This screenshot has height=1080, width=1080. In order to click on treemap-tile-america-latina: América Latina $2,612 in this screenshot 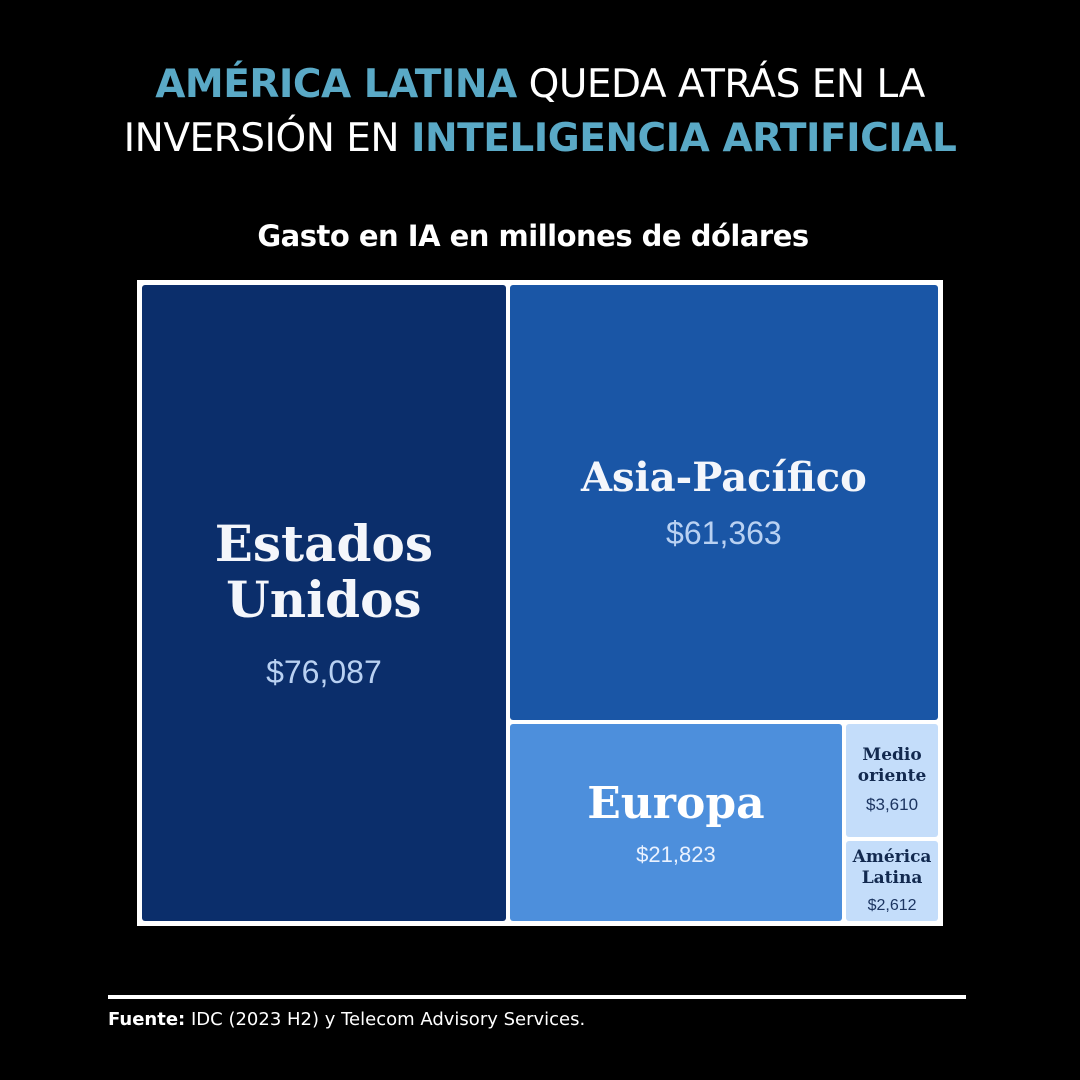, I will do `click(892, 880)`.